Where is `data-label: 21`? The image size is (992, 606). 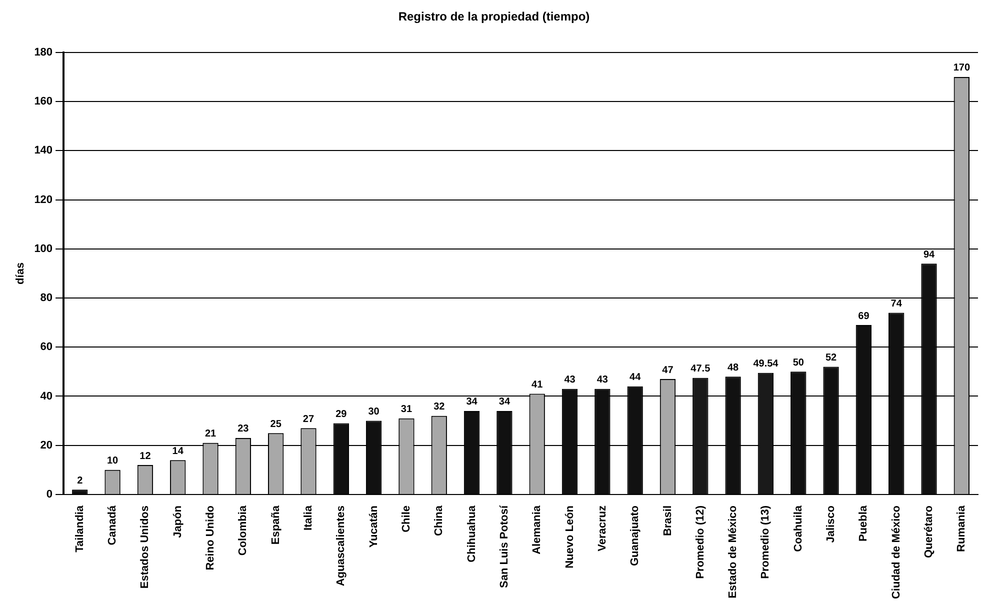 data-label: 21 is located at coordinates (210, 434).